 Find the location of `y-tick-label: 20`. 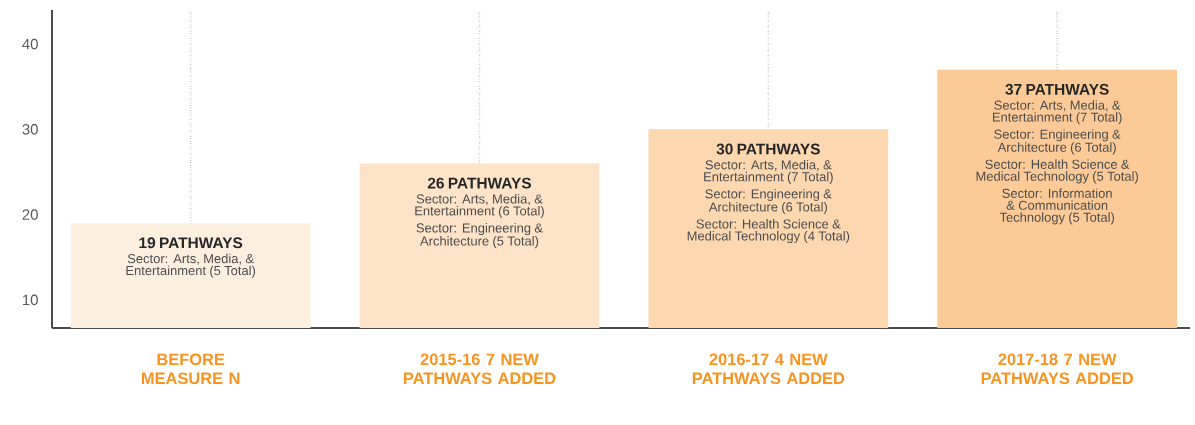

y-tick-label: 20 is located at coordinates (30, 214).